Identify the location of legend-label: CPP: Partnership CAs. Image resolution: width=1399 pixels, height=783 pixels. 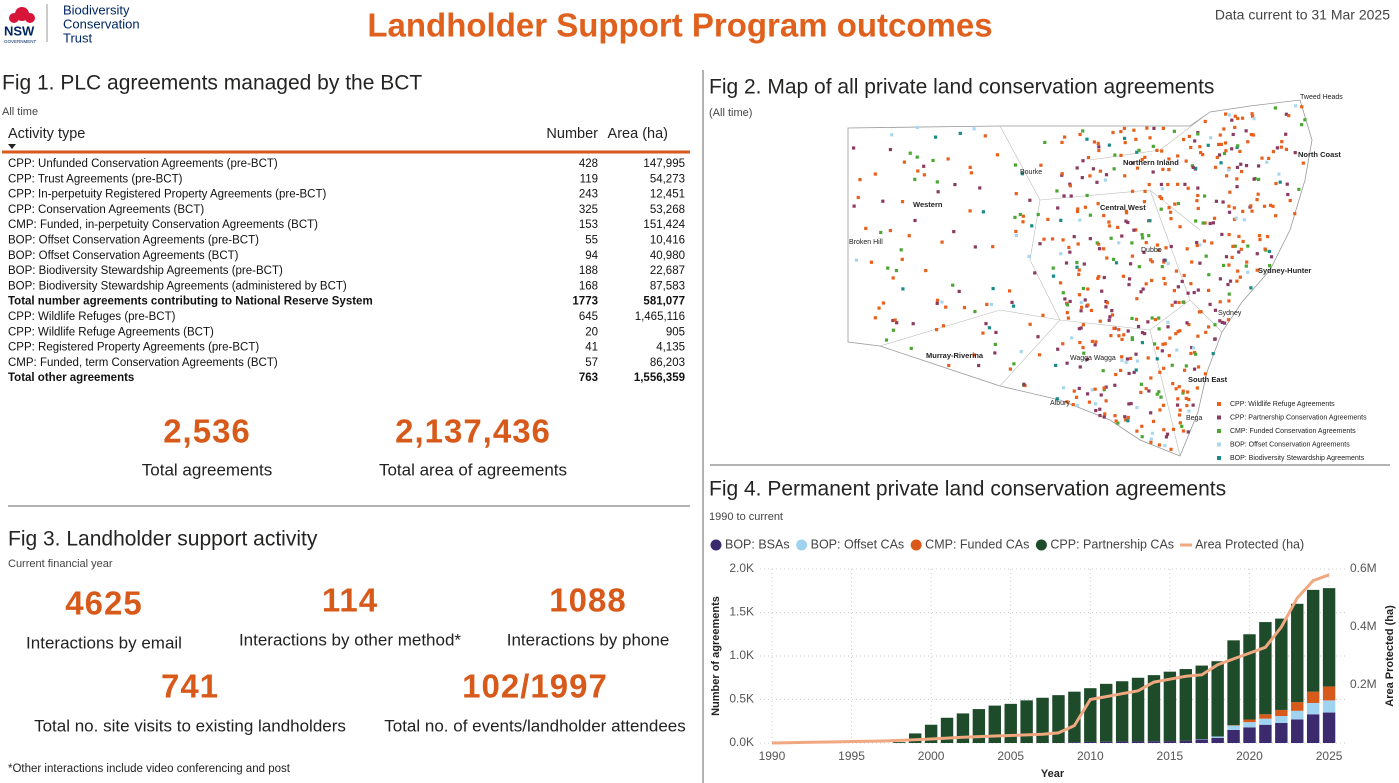
(1112, 544).